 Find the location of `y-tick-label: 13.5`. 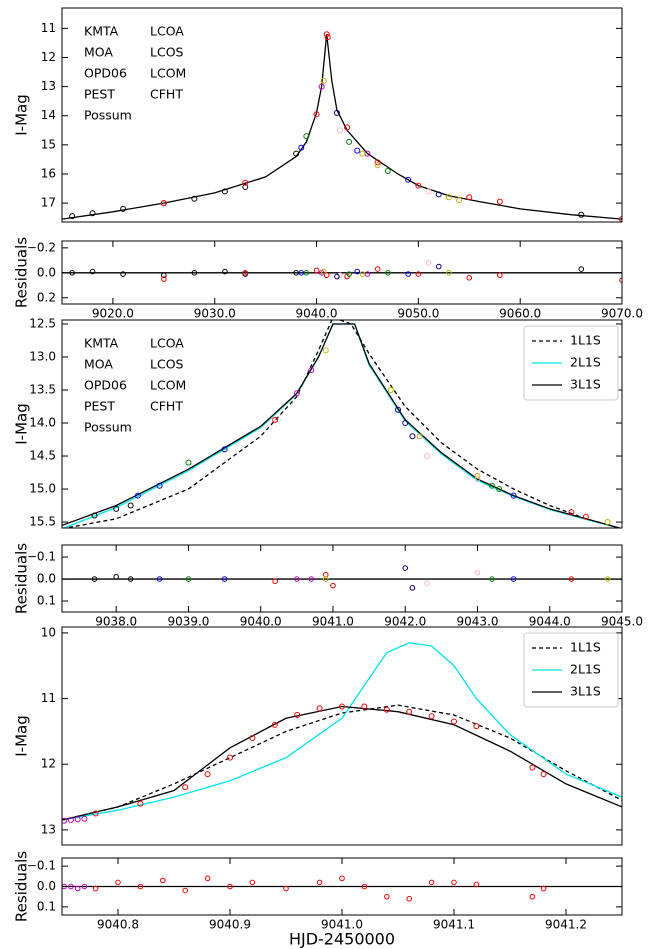

y-tick-label: 13.5 is located at coordinates (42, 389).